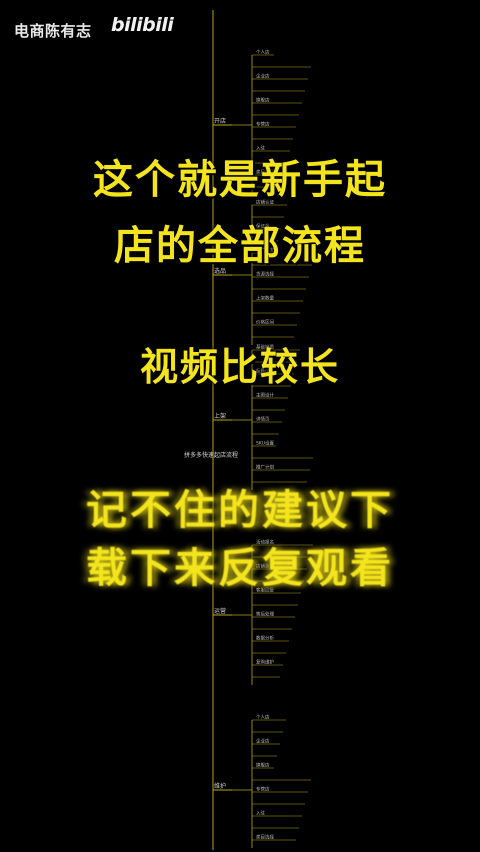  I want to click on mindmap-leaf-label: 数据分析, so click(265, 638).